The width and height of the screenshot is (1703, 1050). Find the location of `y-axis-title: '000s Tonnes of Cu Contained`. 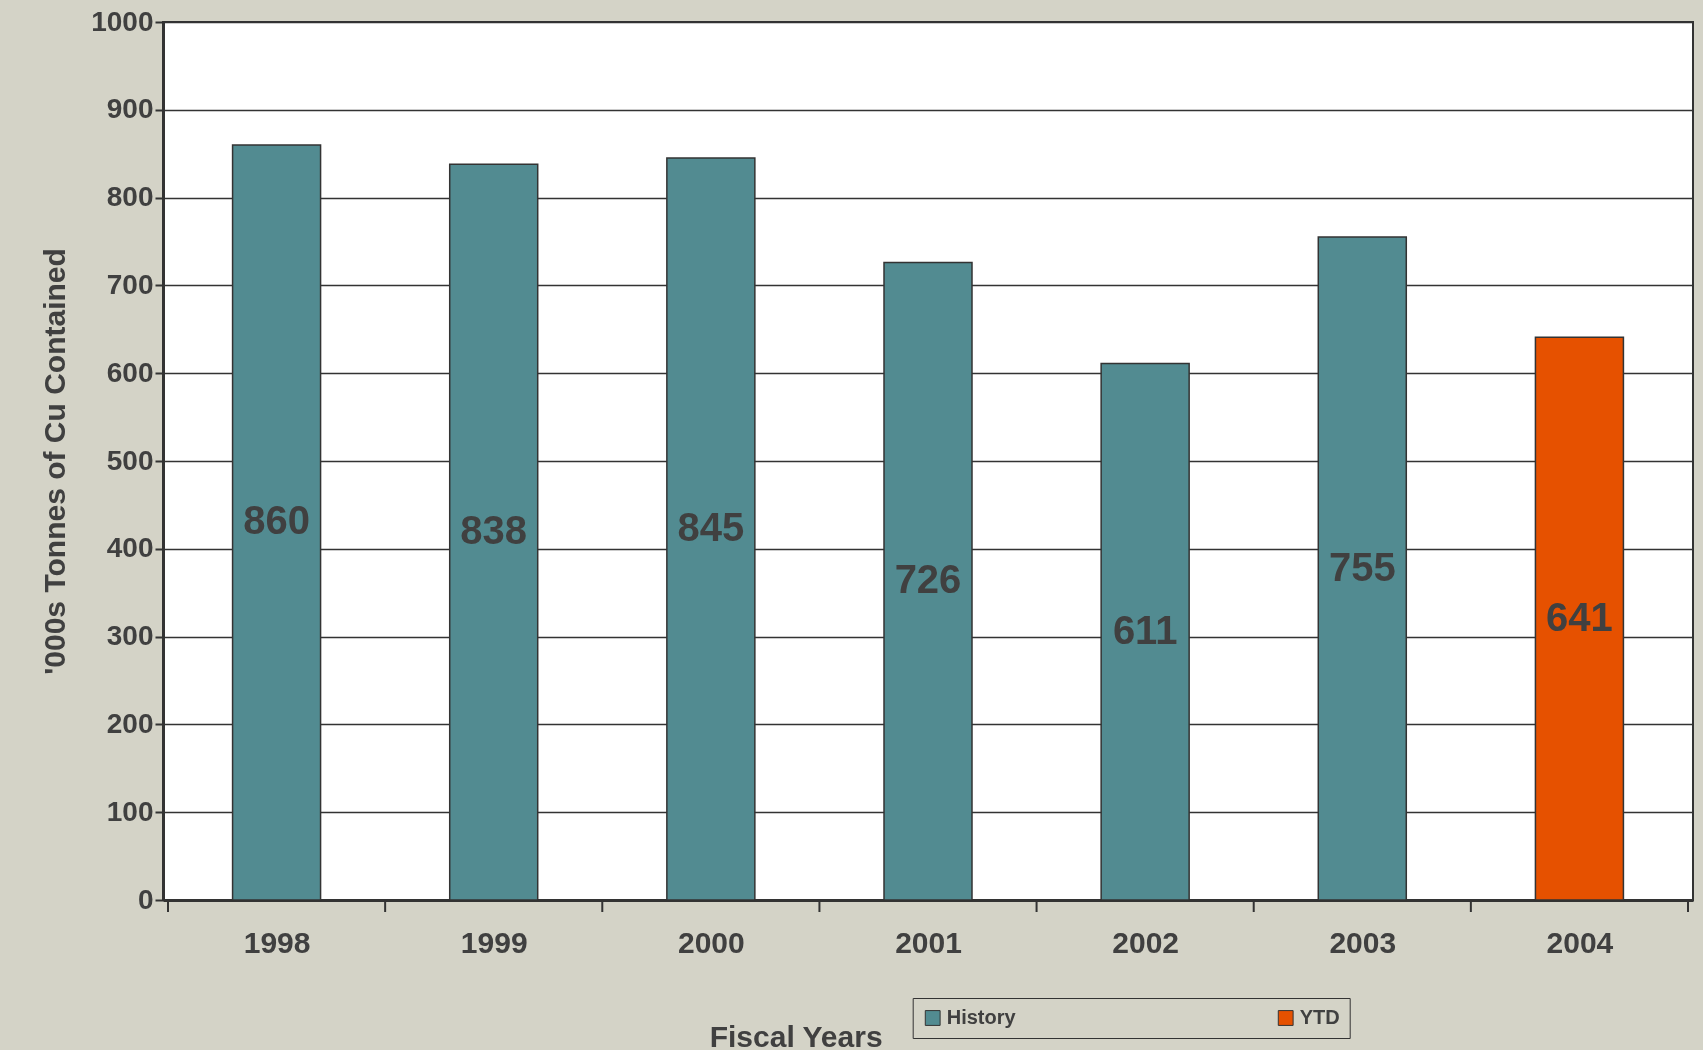

y-axis-title: '000s Tonnes of Cu Contained is located at coordinates (55, 461).